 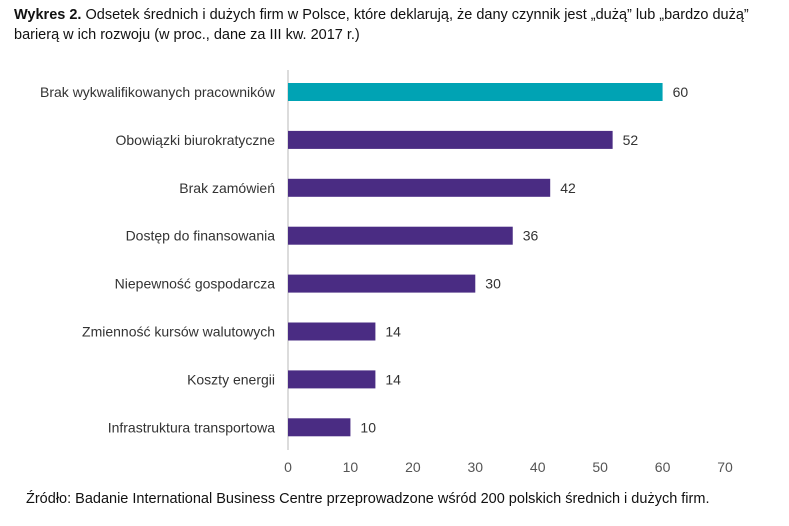 I want to click on category-label: Brak wykwalifikowanych pracowników, so click(x=158, y=92).